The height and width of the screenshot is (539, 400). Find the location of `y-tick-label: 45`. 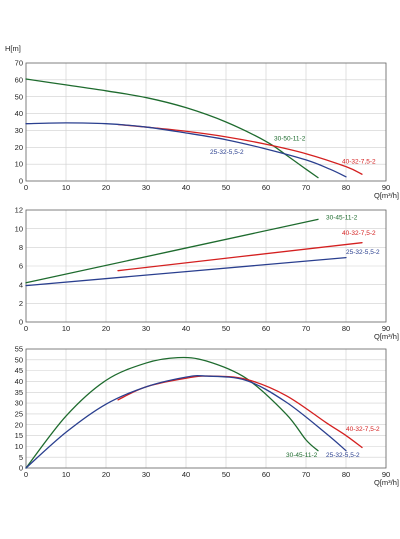

y-tick-label: 45 is located at coordinates (19, 370).